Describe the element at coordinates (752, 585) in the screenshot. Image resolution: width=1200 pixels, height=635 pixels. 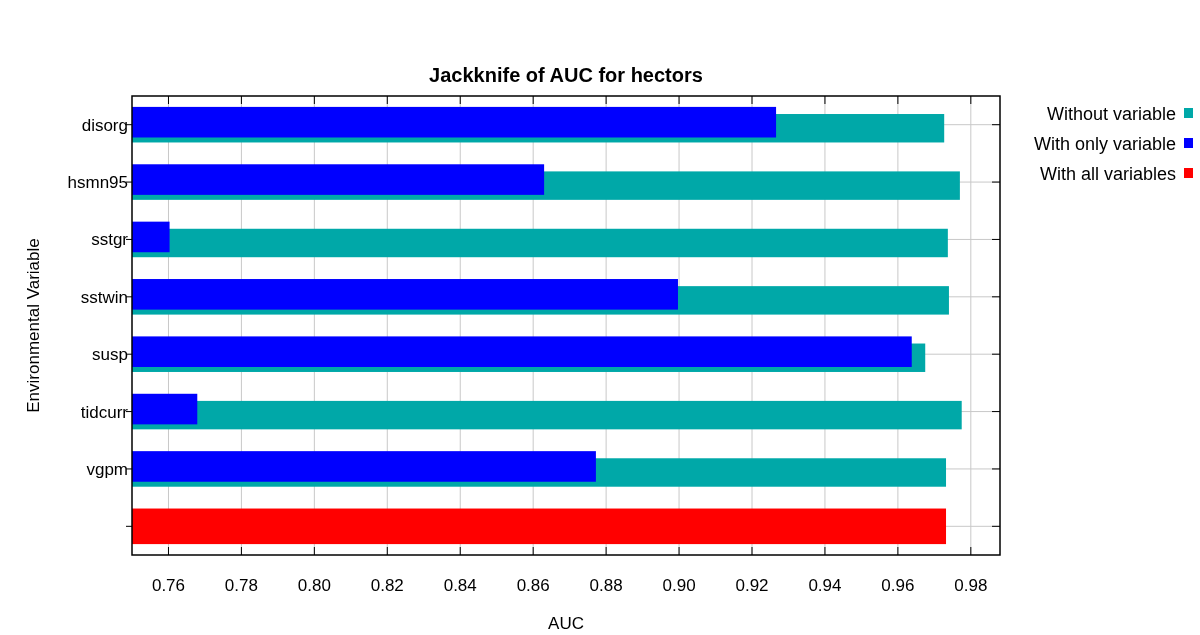
I see `x-tick-label: 0.92` at that location.